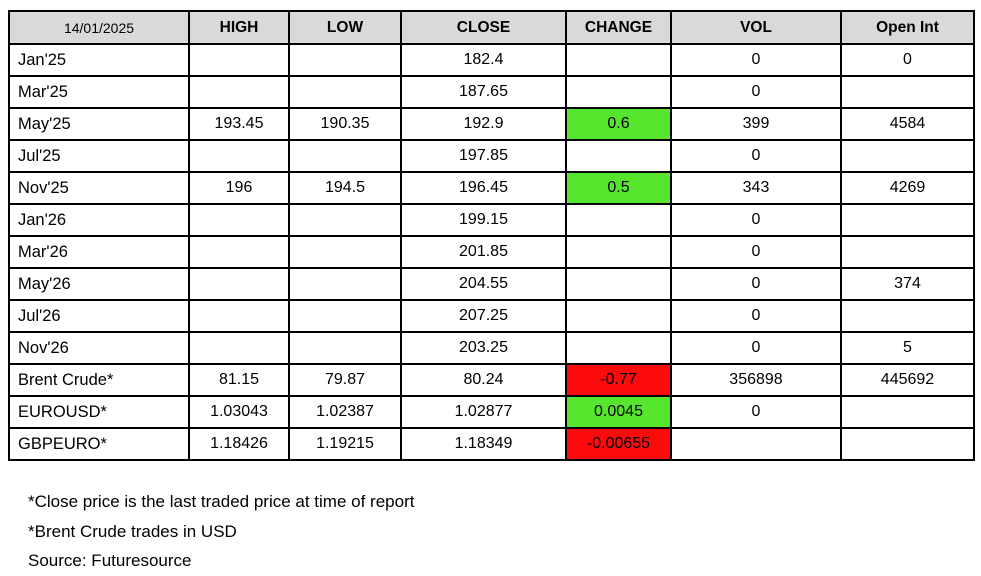  I want to click on table-row: Mar'26 201.85 0, so click(491, 252).